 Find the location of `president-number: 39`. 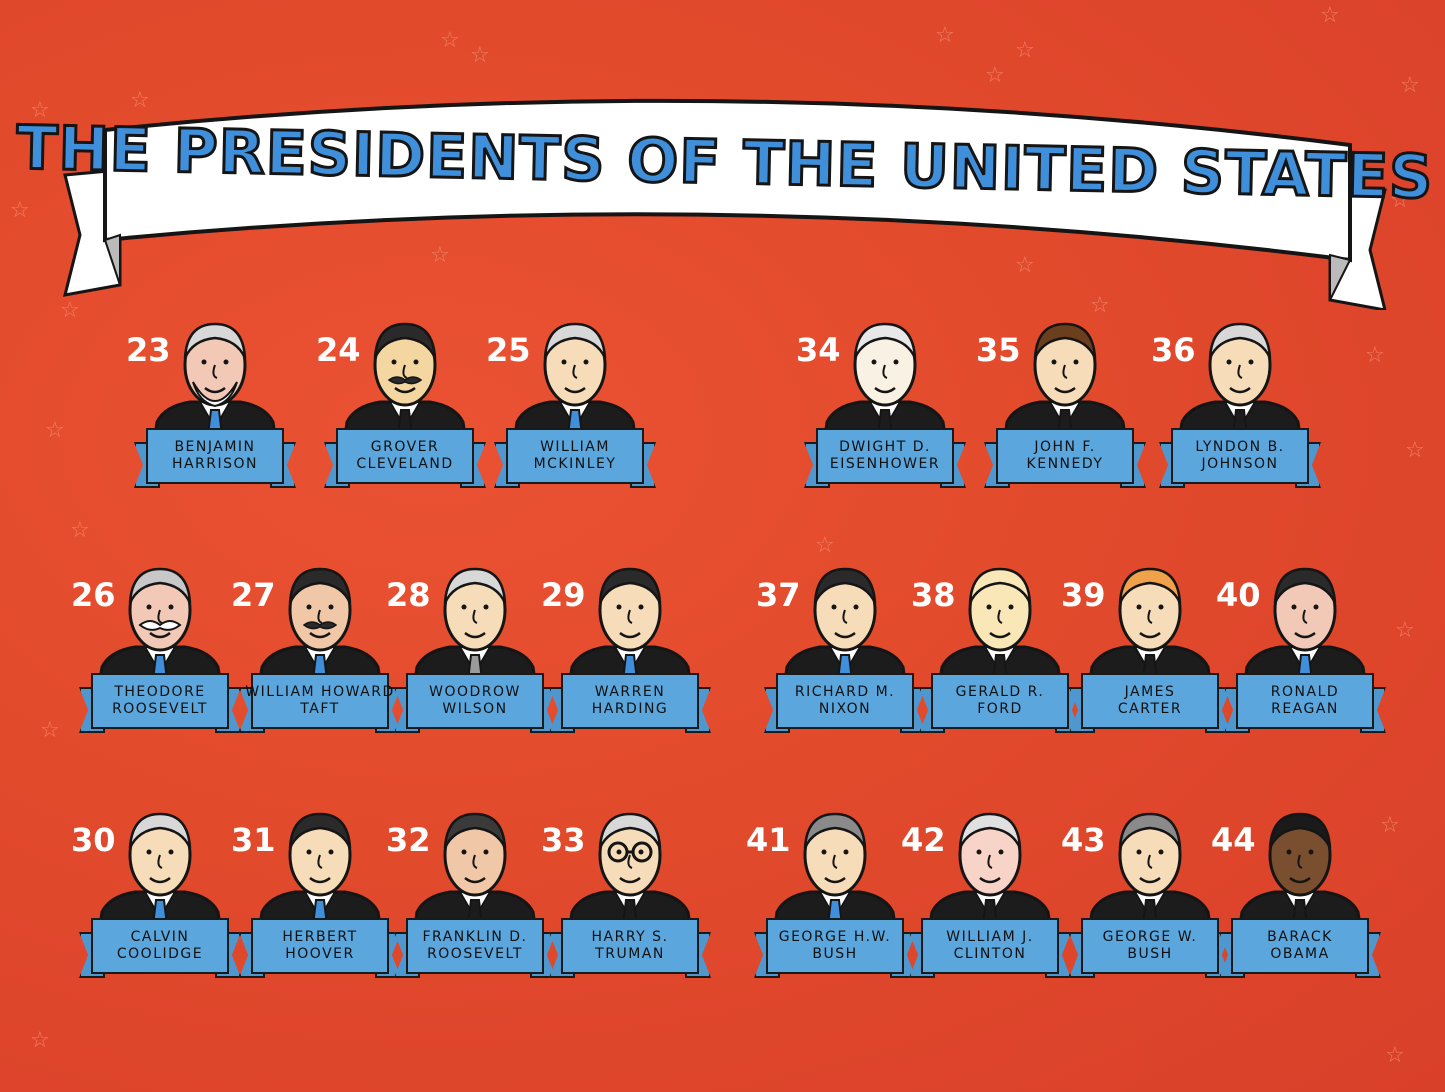

president-number: 39 is located at coordinates (1083, 595).